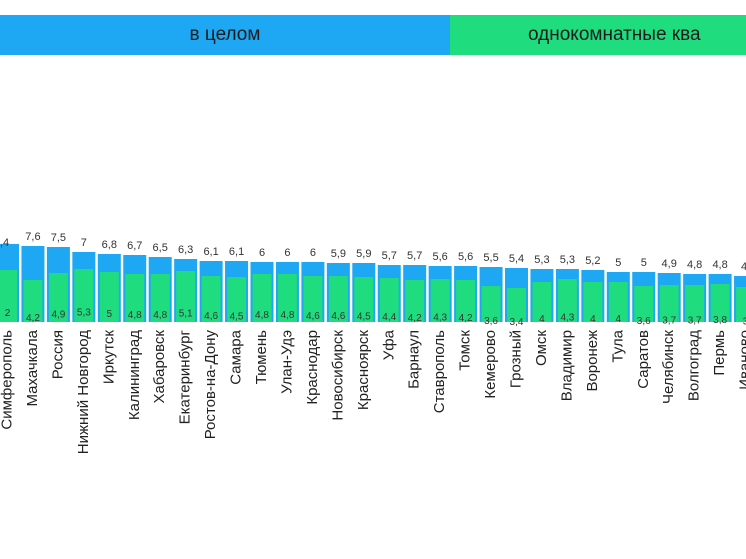 The width and height of the screenshot is (746, 559). I want to click on category-label: Пермь, so click(719, 353).